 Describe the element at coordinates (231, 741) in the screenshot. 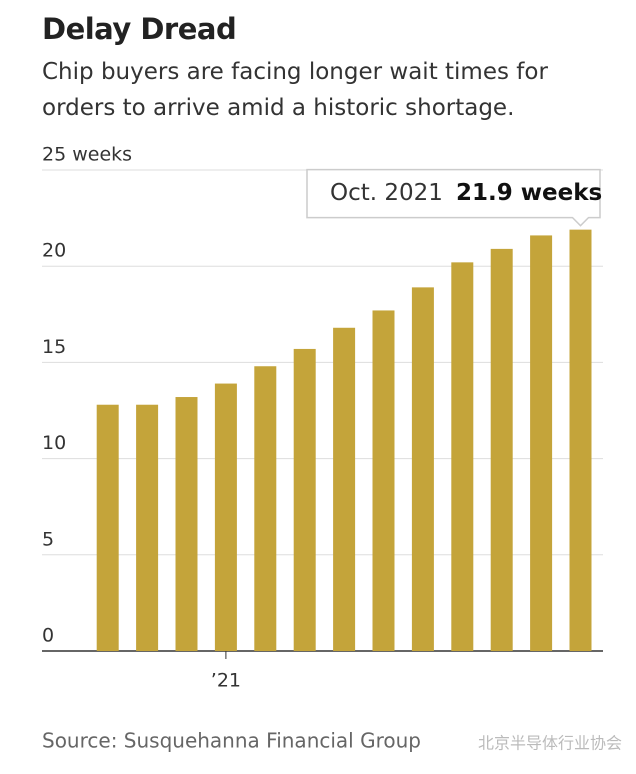

I see `source: Source: Susquehanna Financial Group` at that location.